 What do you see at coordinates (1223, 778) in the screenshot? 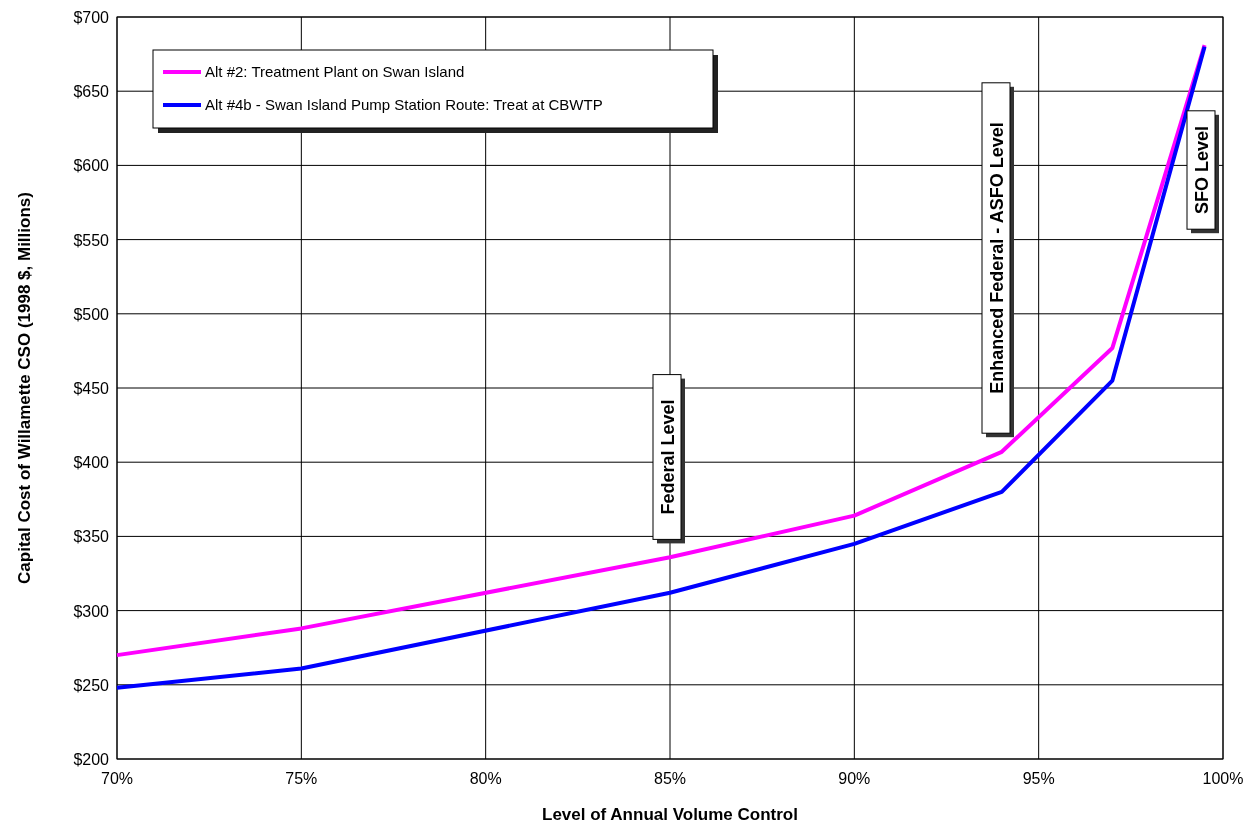
I see `x-tick-label: 100%` at bounding box center [1223, 778].